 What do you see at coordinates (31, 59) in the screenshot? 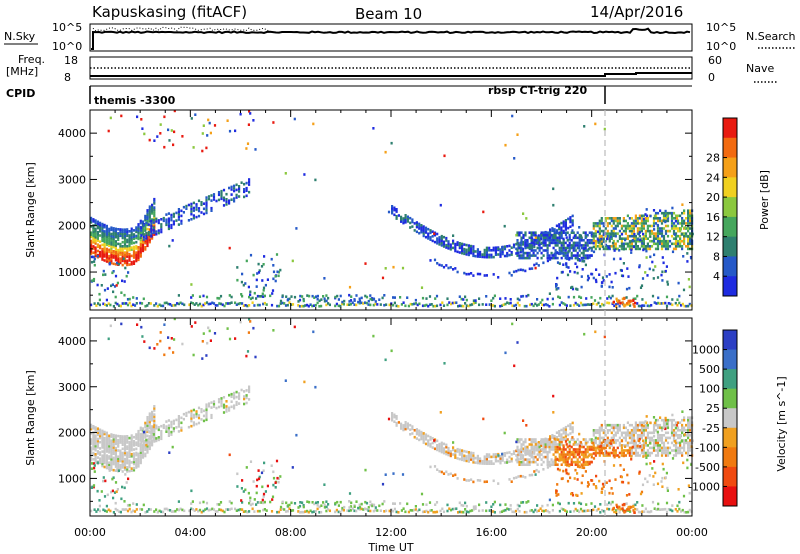
I see `freq-label: Freq.` at bounding box center [31, 59].